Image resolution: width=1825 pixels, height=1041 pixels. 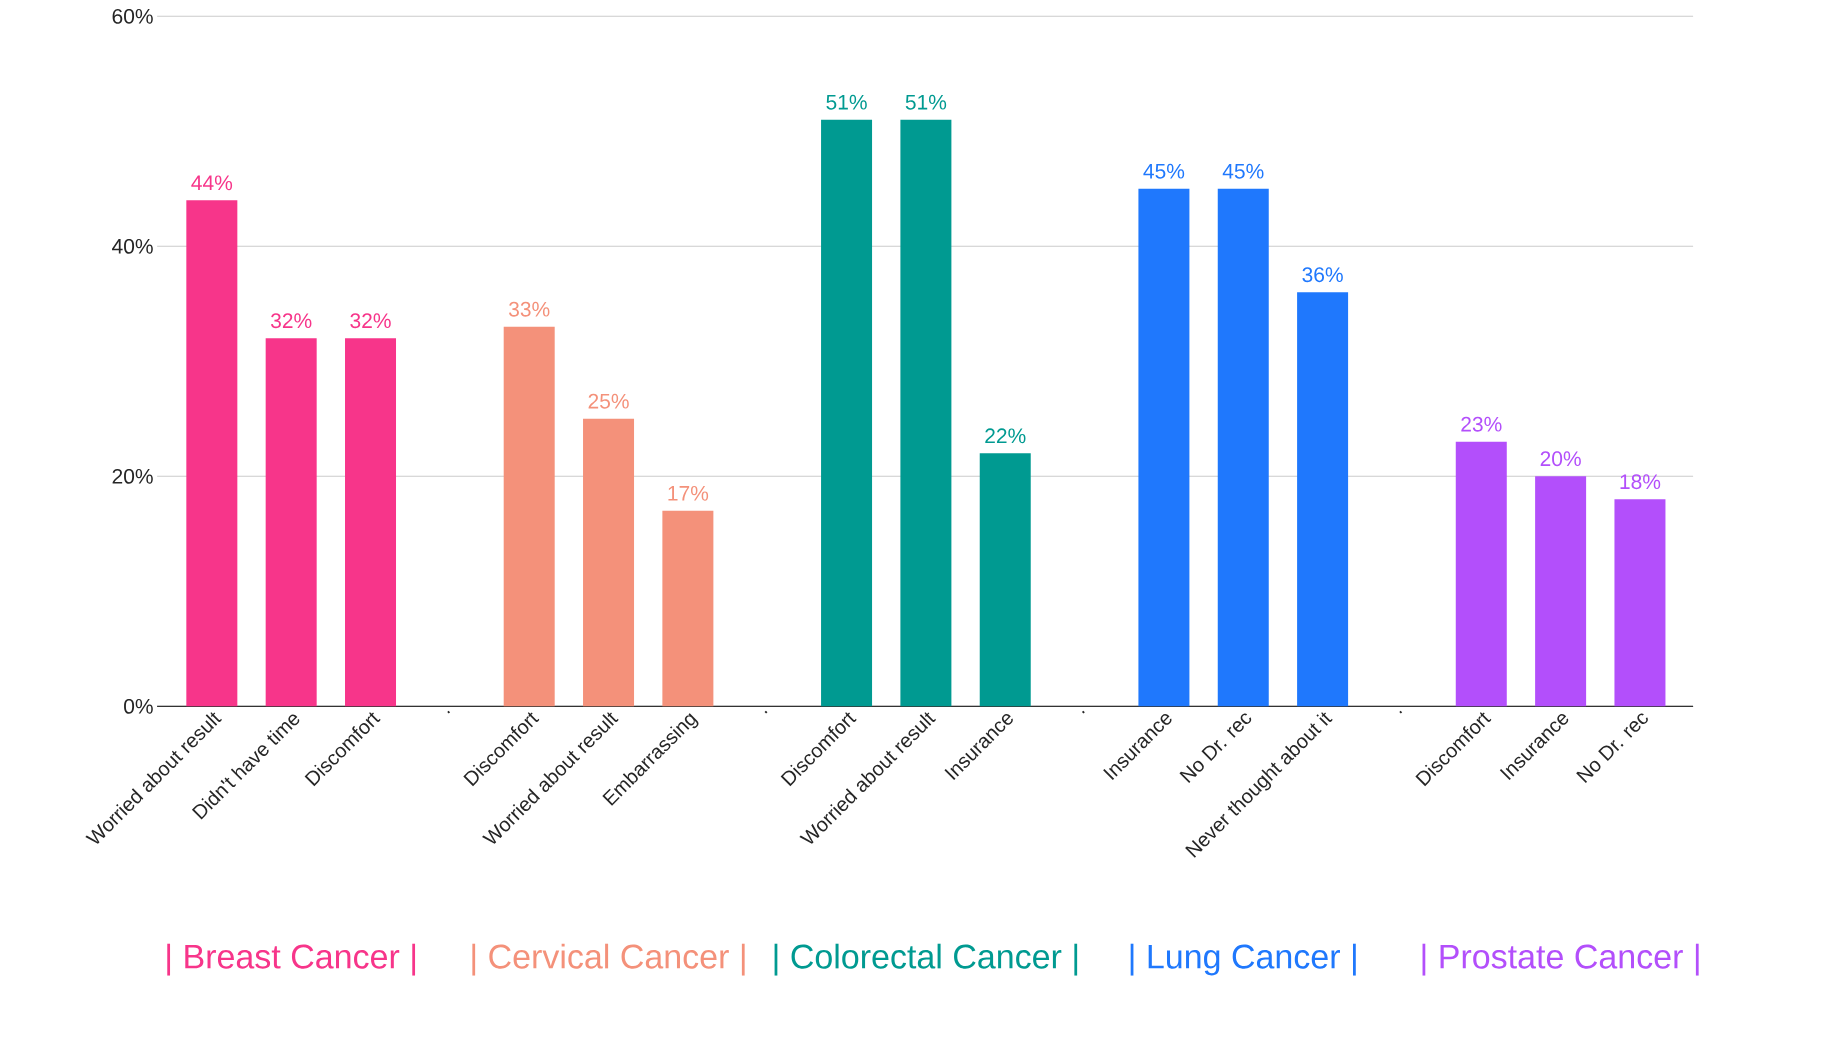 What do you see at coordinates (688, 493) in the screenshot?
I see `data-label: 17%` at bounding box center [688, 493].